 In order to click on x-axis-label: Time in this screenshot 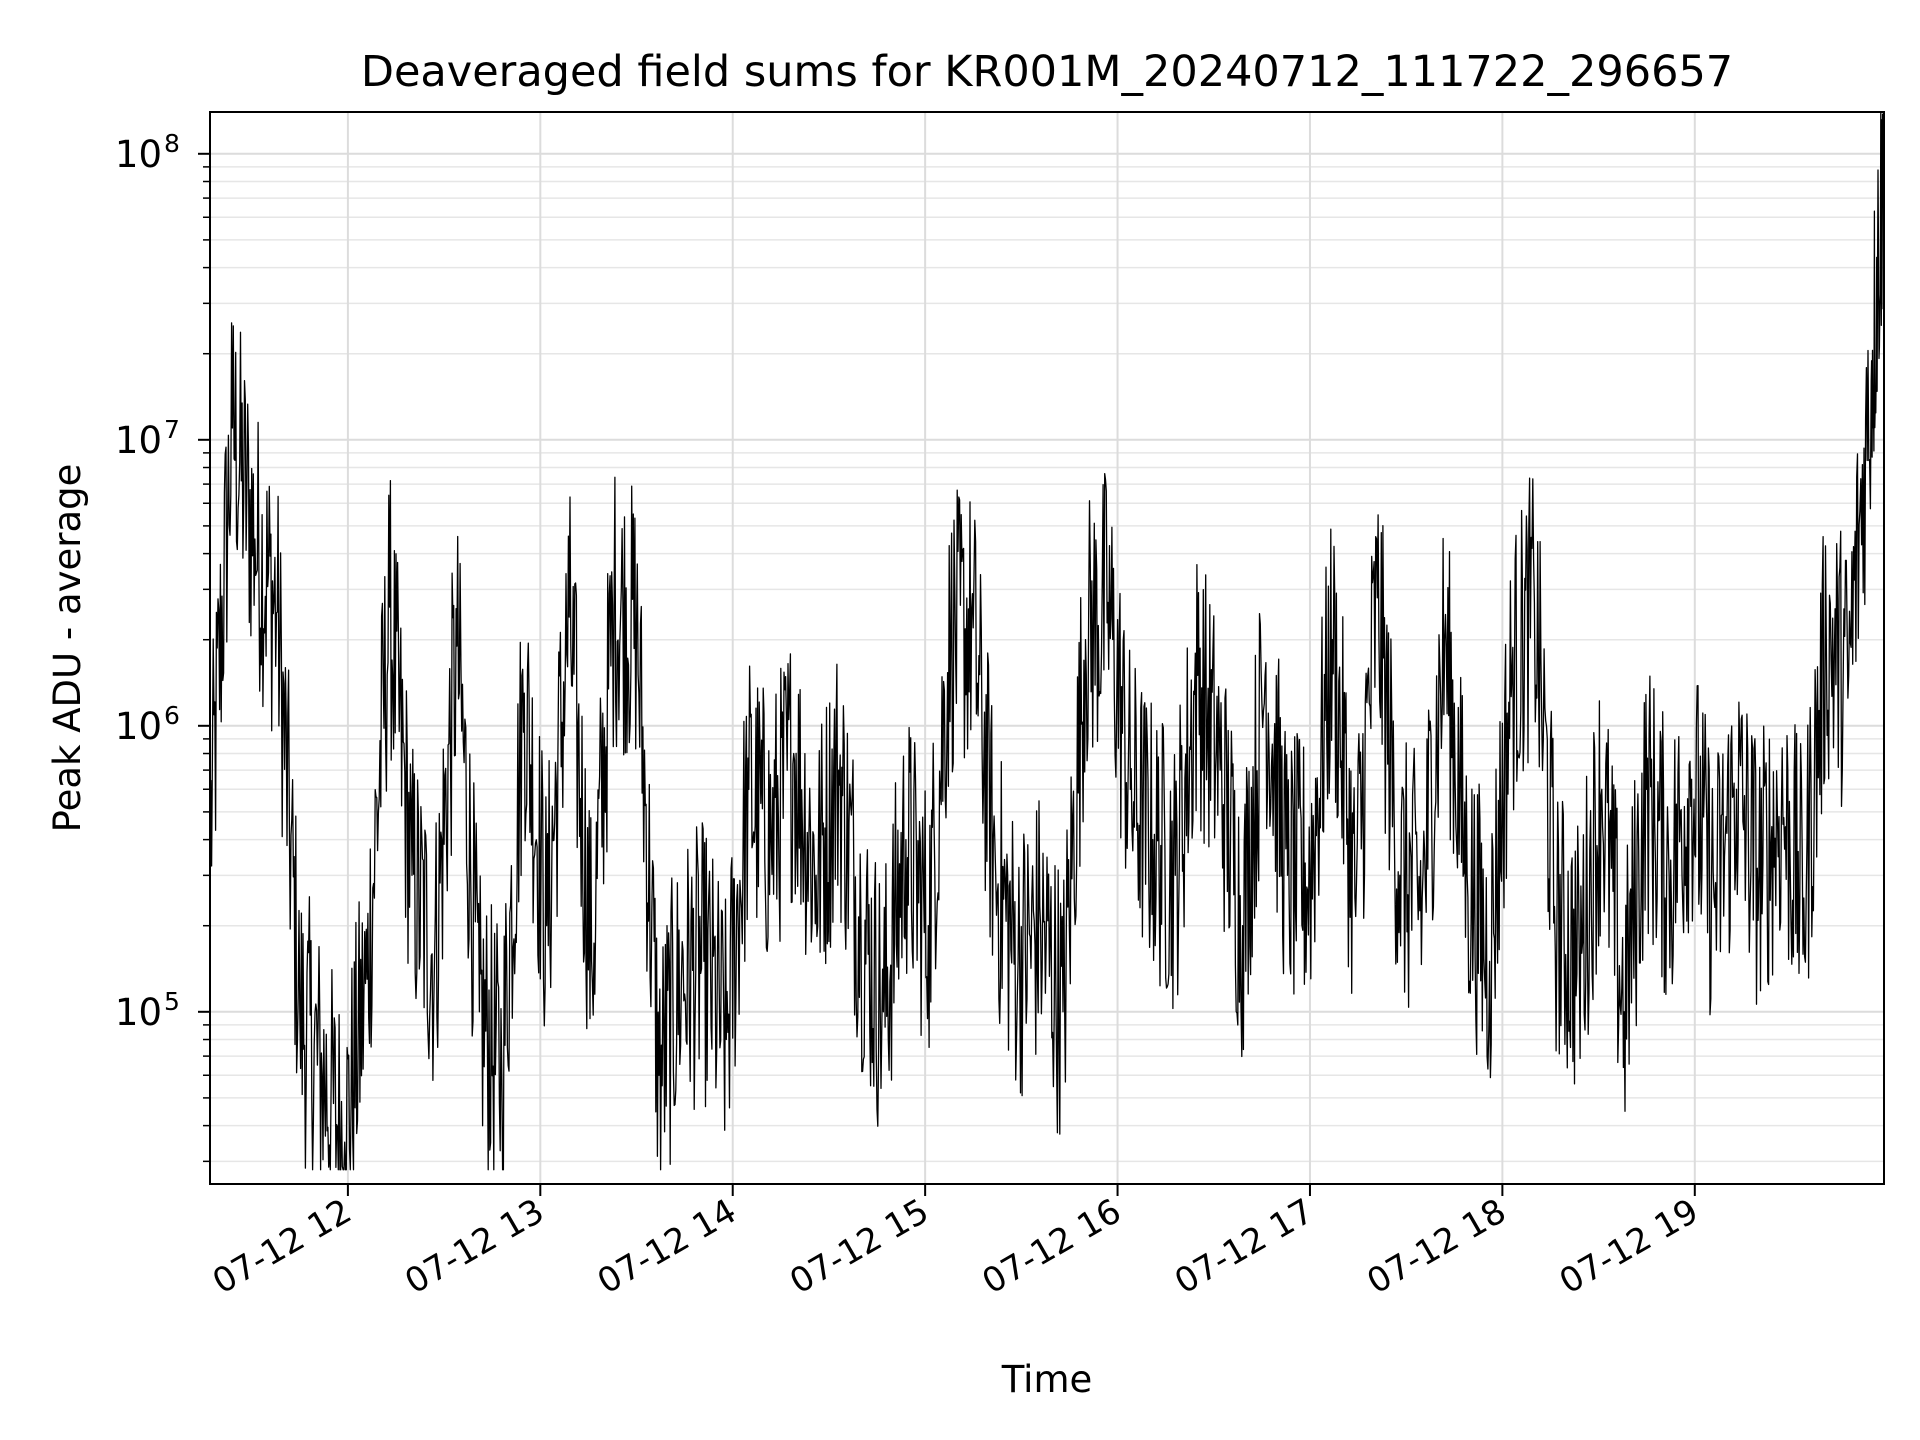, I will do `click(1047, 1379)`.